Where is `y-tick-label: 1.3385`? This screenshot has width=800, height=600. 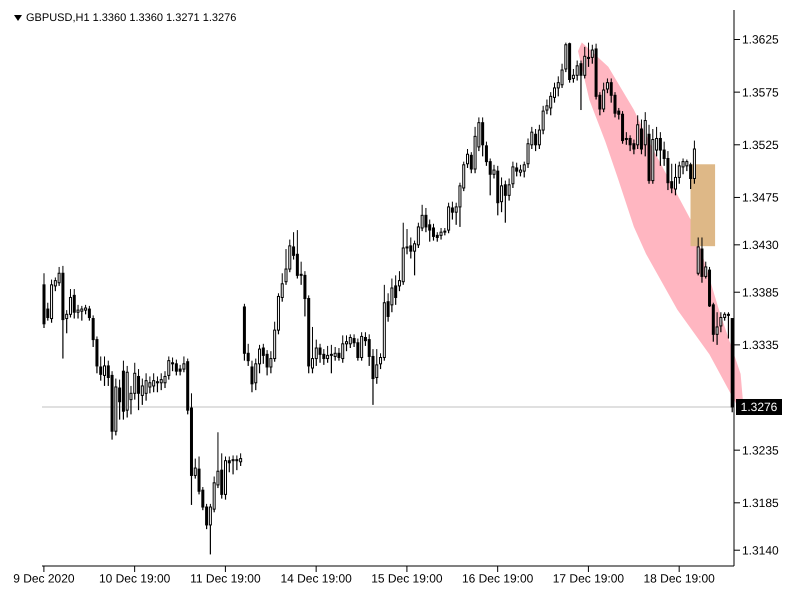
y-tick-label: 1.3385 is located at coordinates (761, 292).